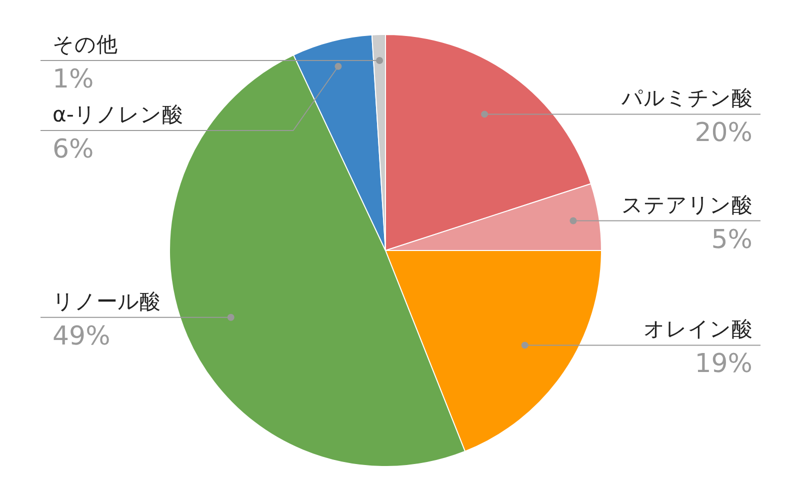 The height and width of the screenshot is (500, 800). I want to click on slice-label: α-リノレン酸, so click(117, 114).